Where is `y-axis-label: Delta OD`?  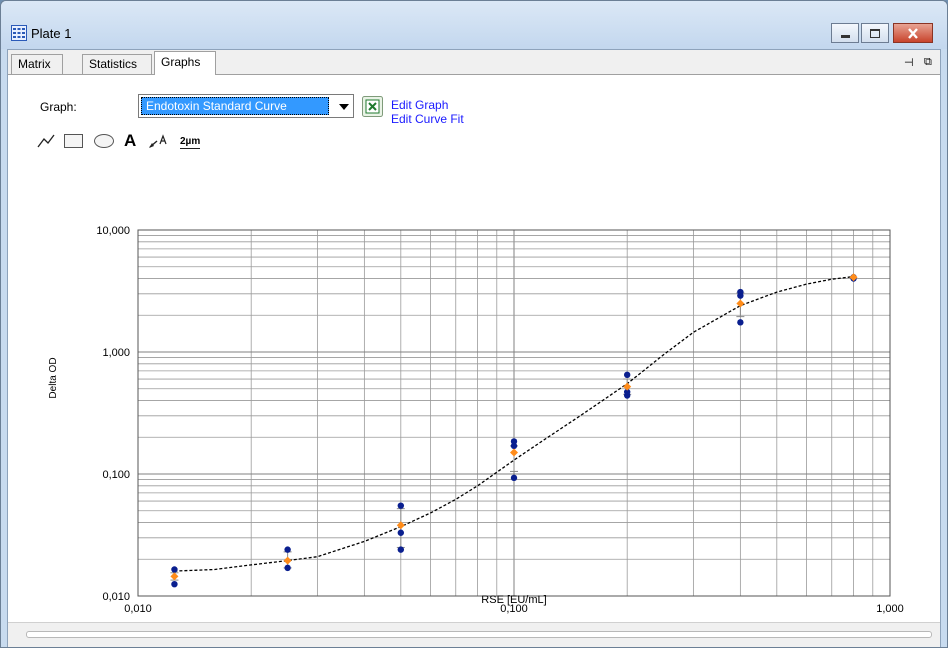
y-axis-label: Delta OD is located at coordinates (53, 377).